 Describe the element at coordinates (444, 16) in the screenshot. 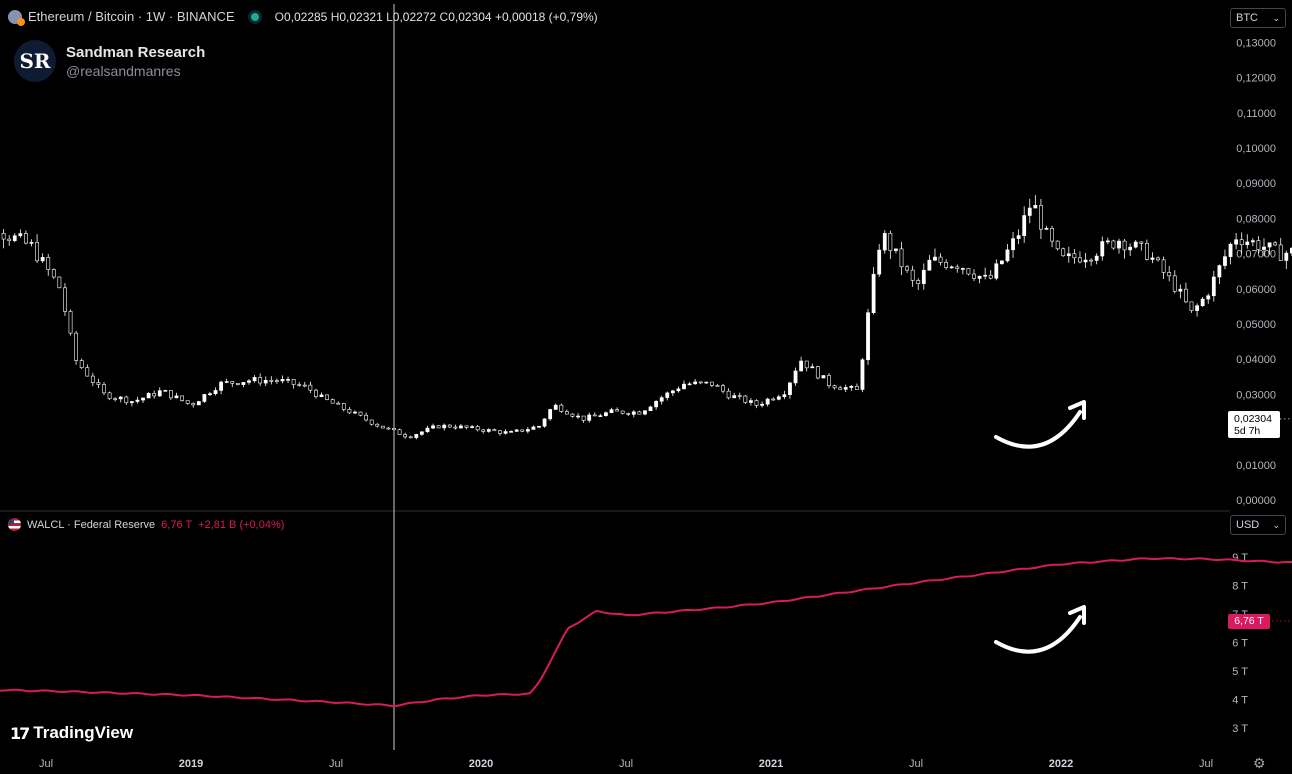

I see `close-key: C` at that location.